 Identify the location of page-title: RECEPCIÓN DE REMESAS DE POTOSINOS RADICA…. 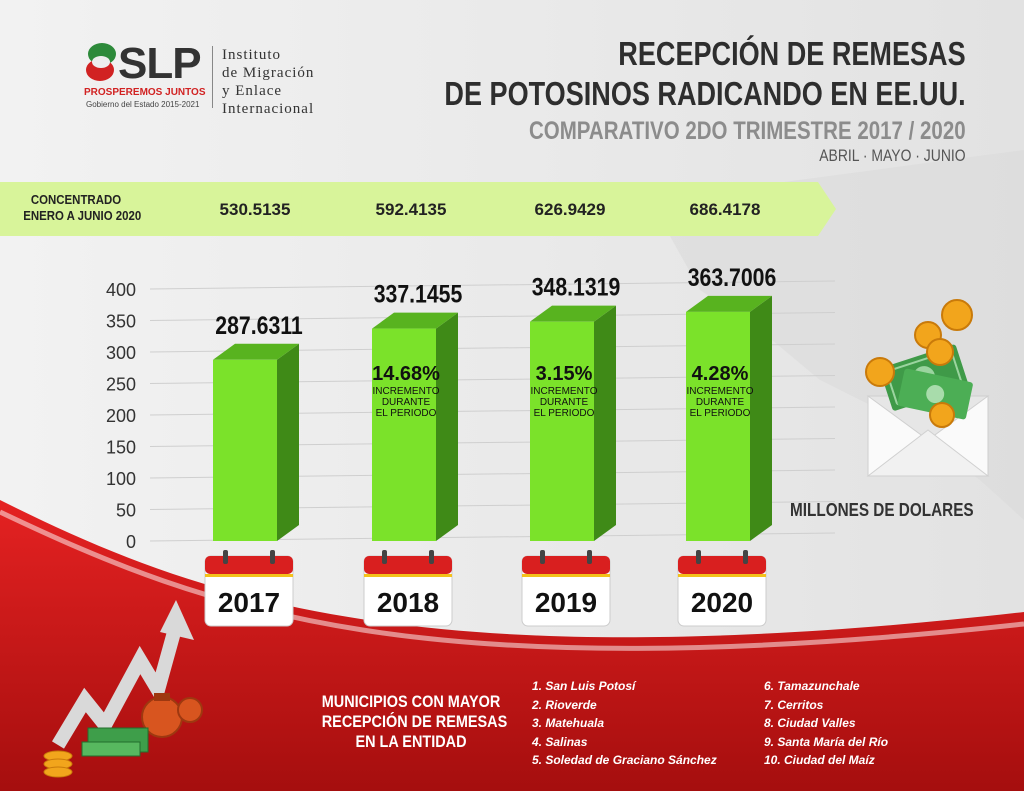
(648, 100).